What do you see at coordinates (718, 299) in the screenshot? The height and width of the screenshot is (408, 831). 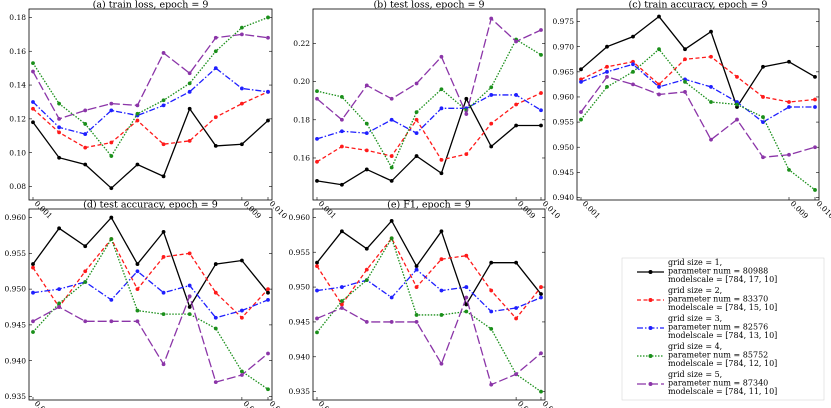 I see `legend-label-2: parameter num = 83370` at bounding box center [718, 299].